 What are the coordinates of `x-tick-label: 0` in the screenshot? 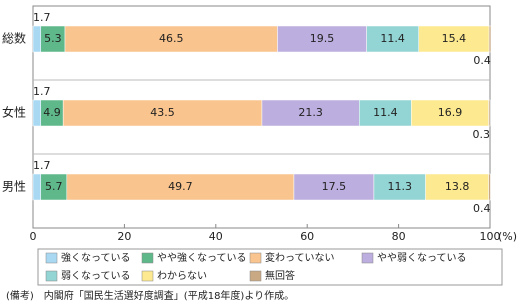 It's located at (33, 236).